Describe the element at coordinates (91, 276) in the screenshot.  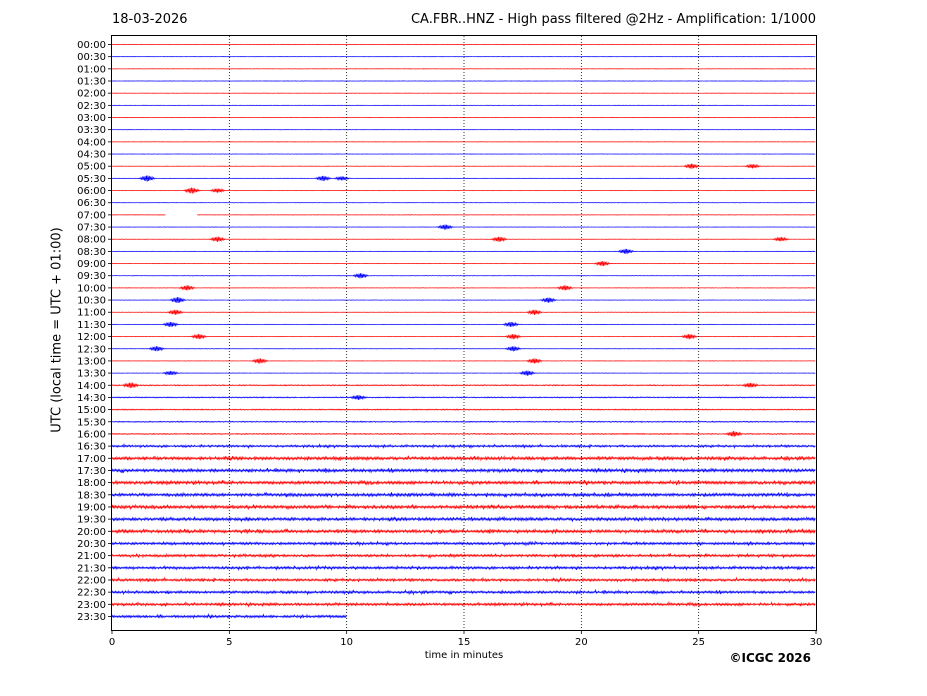
I see `y-tick-label-0930: 09:30` at that location.